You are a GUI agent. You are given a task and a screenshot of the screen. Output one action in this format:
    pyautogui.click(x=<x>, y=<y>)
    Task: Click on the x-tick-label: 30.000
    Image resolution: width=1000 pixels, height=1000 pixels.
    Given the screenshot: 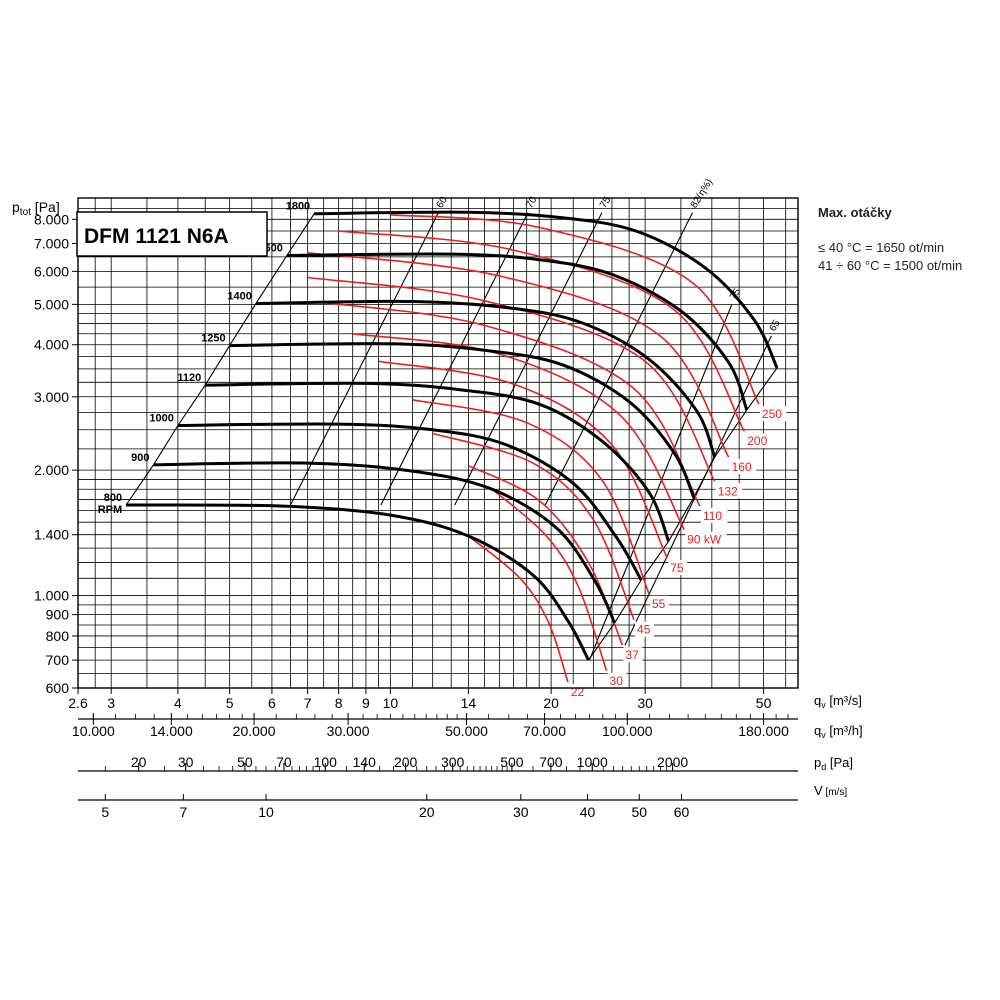 What is the action you would take?
    pyautogui.click(x=348, y=731)
    